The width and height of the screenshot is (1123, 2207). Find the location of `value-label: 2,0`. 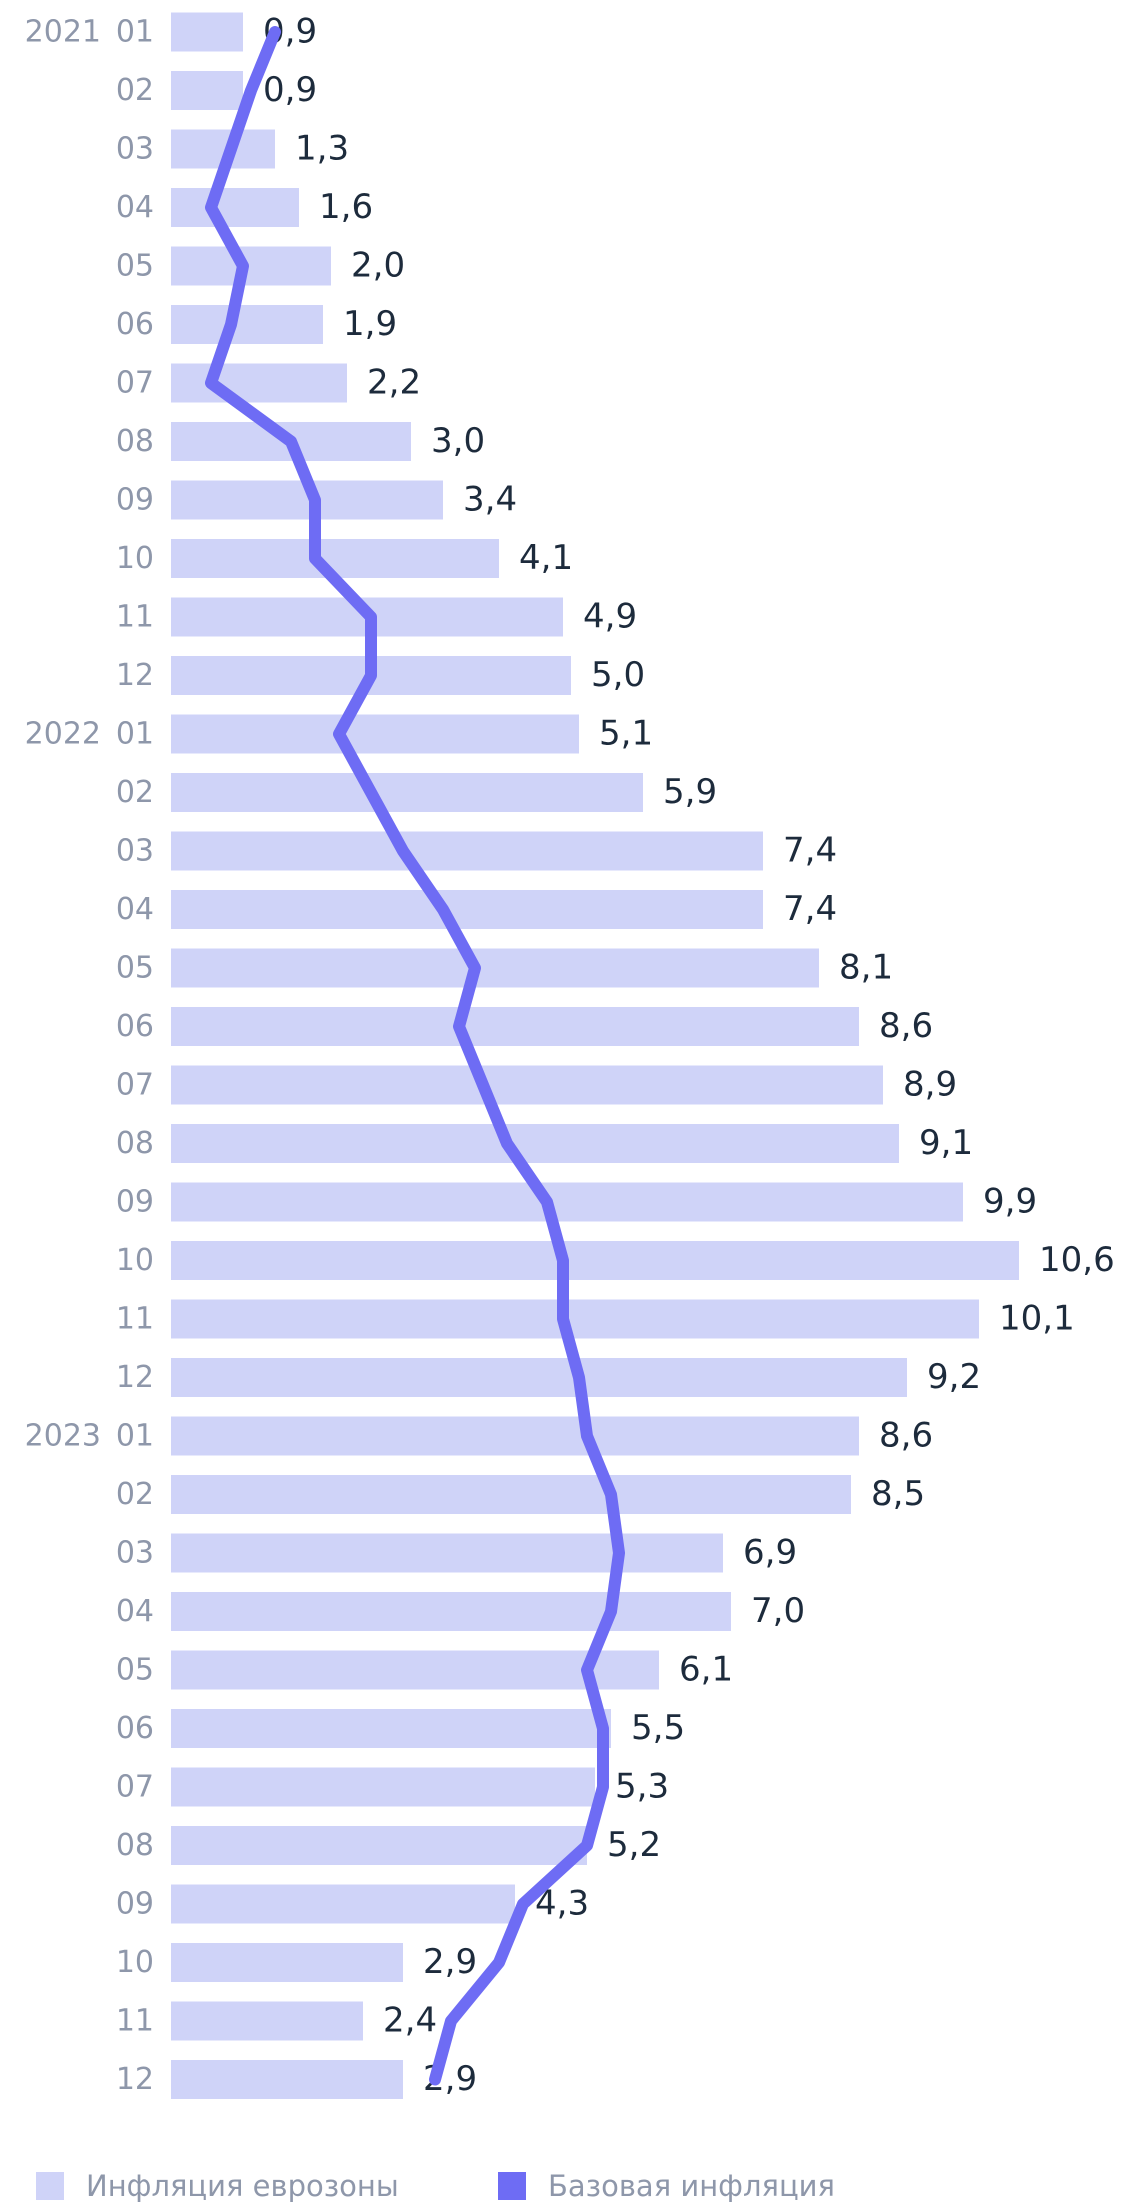

value-label: 2,0 is located at coordinates (378, 266).